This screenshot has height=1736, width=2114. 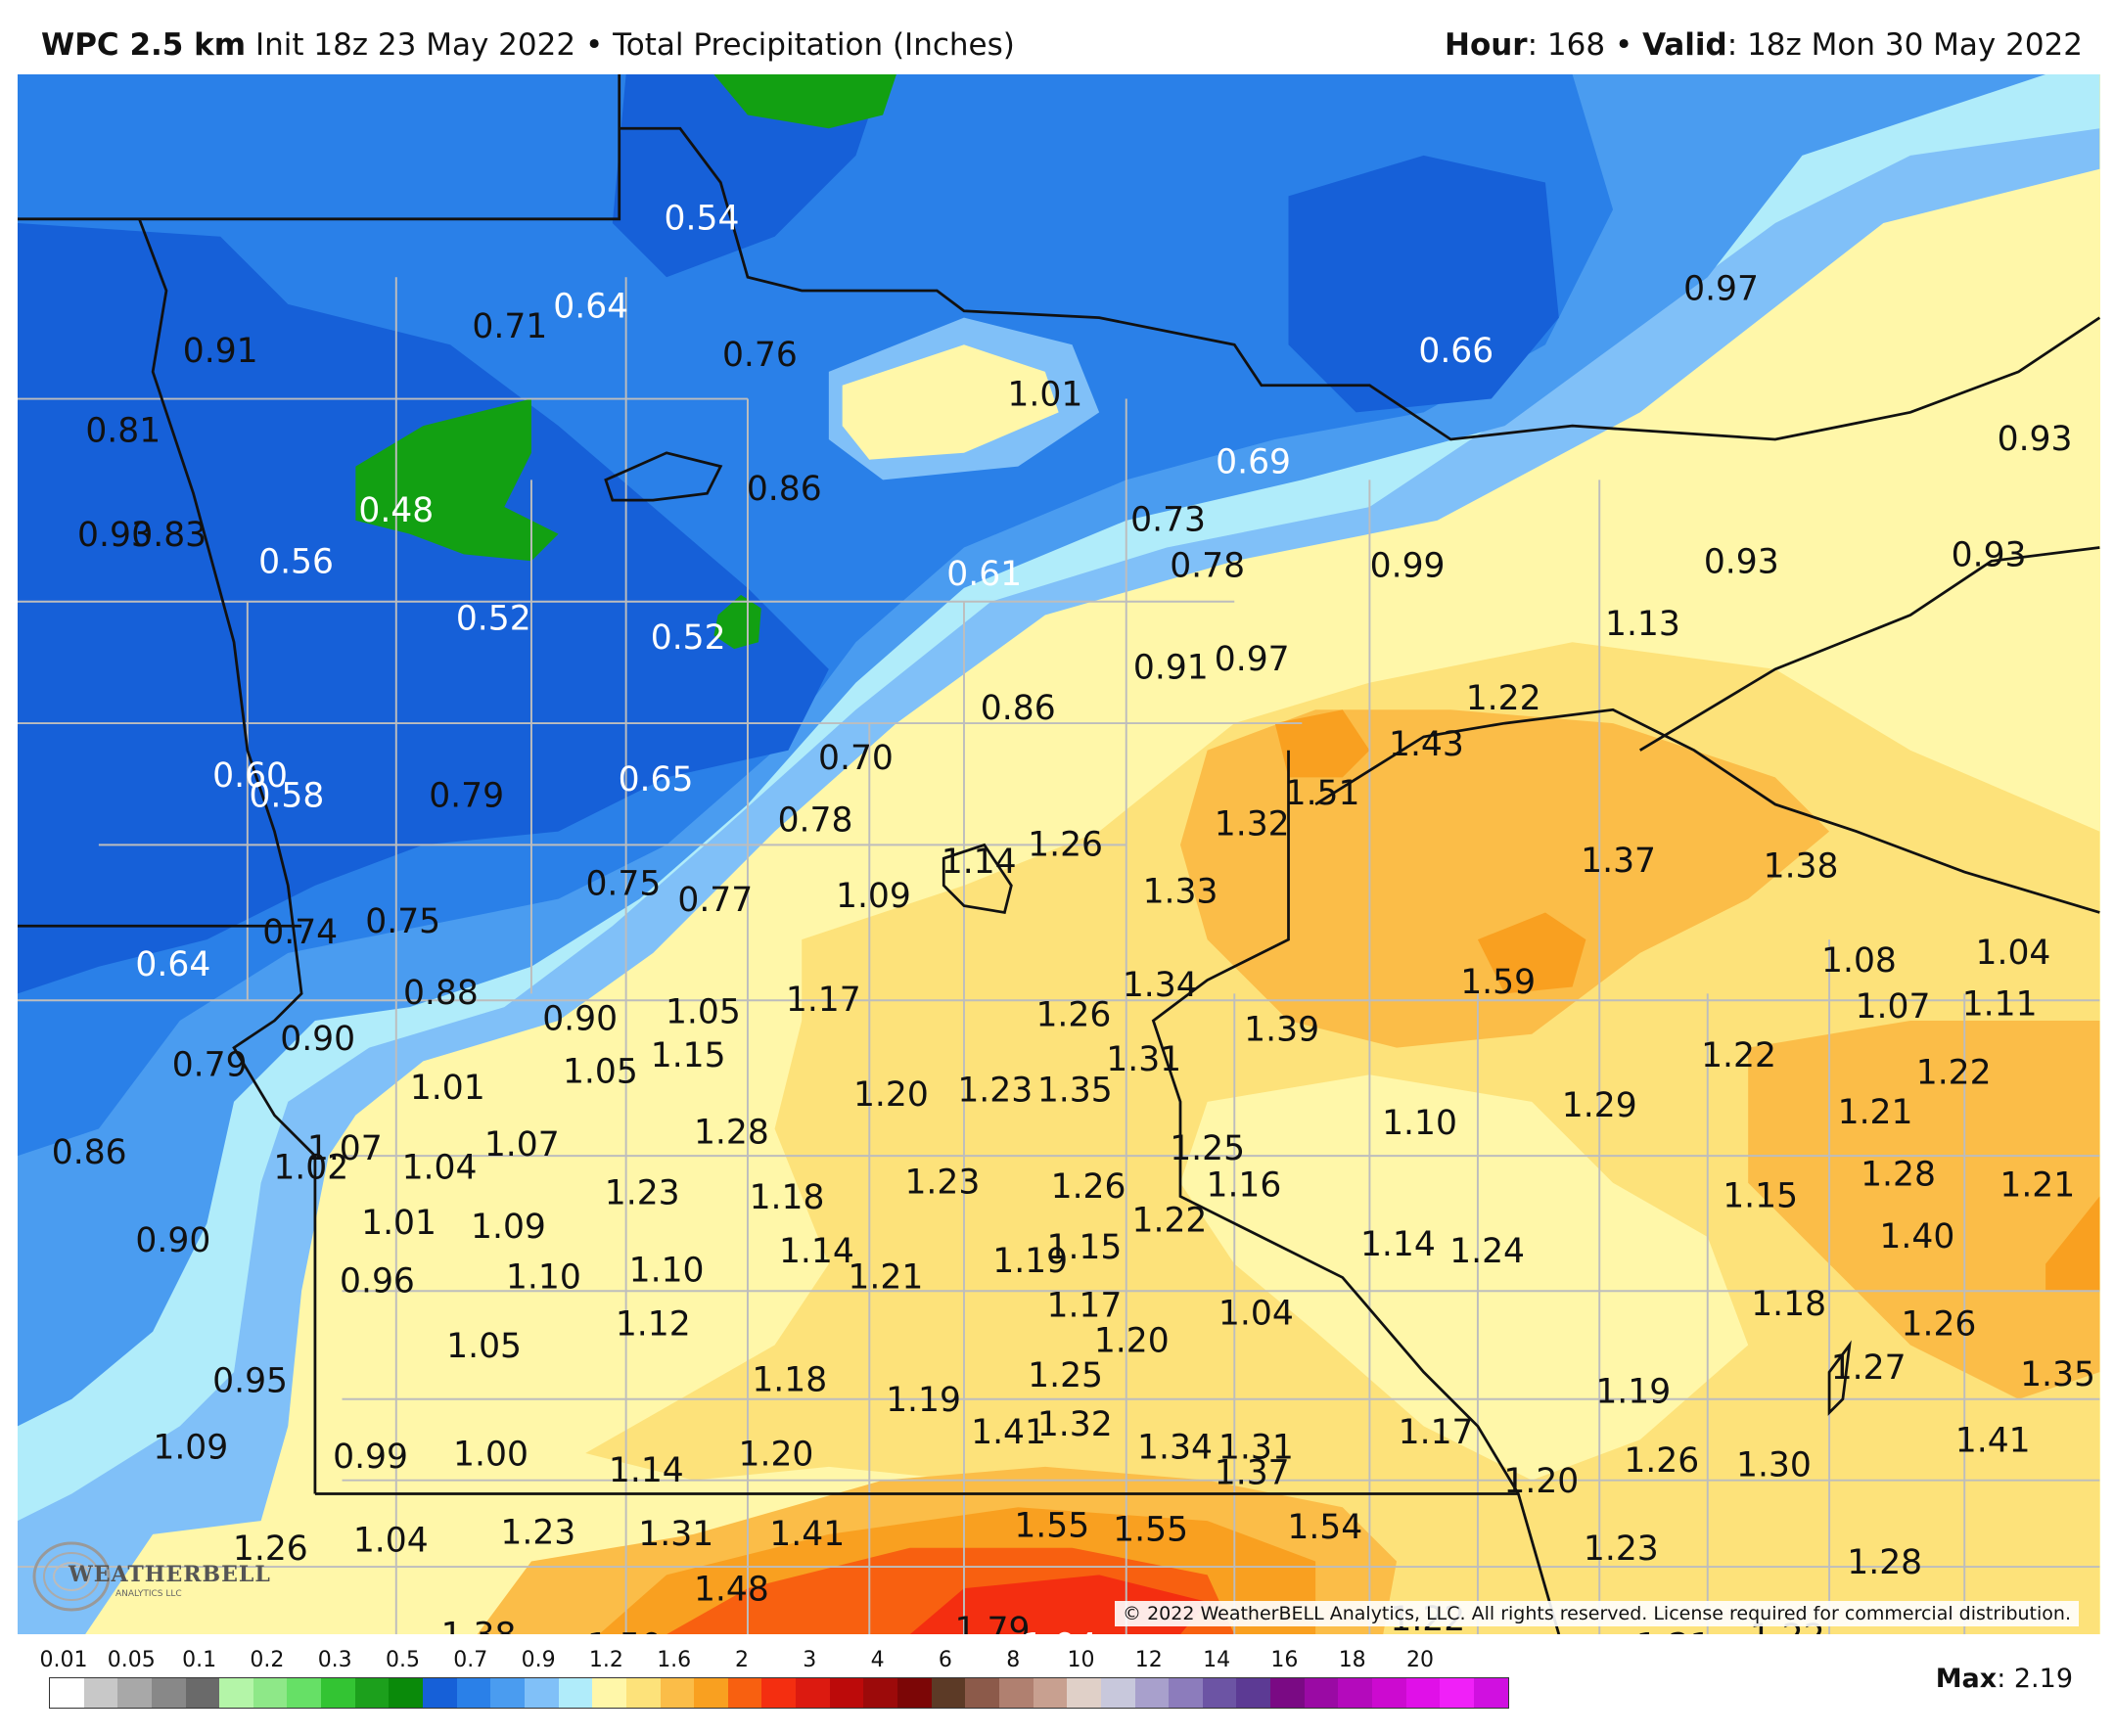 What do you see at coordinates (1967, 1679) in the screenshot?
I see `max-label: Max` at bounding box center [1967, 1679].